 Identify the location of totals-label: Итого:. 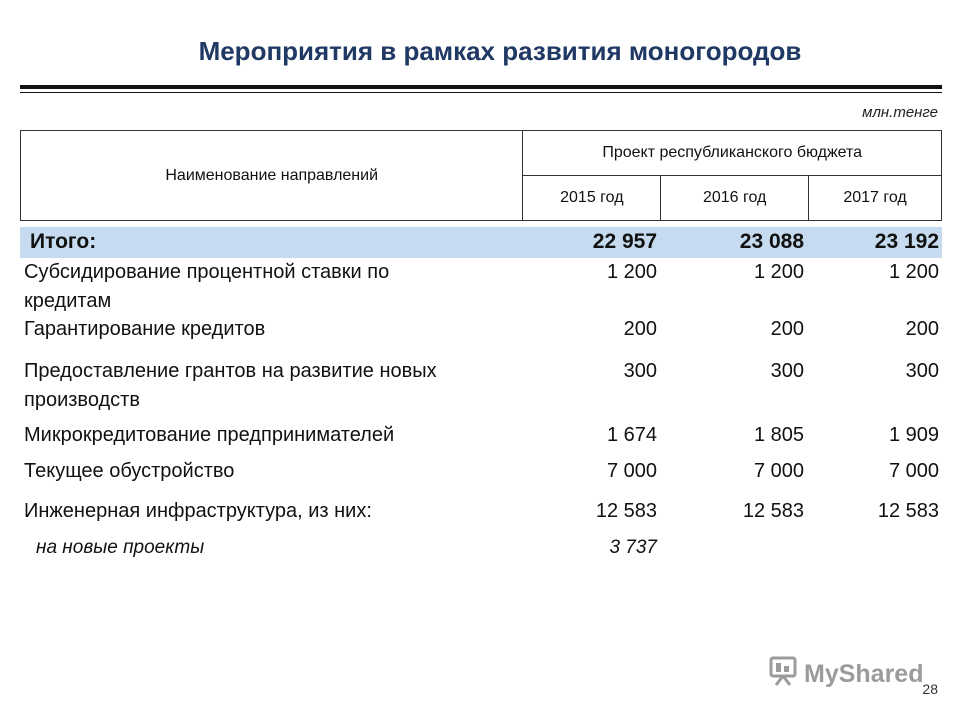
(63, 241).